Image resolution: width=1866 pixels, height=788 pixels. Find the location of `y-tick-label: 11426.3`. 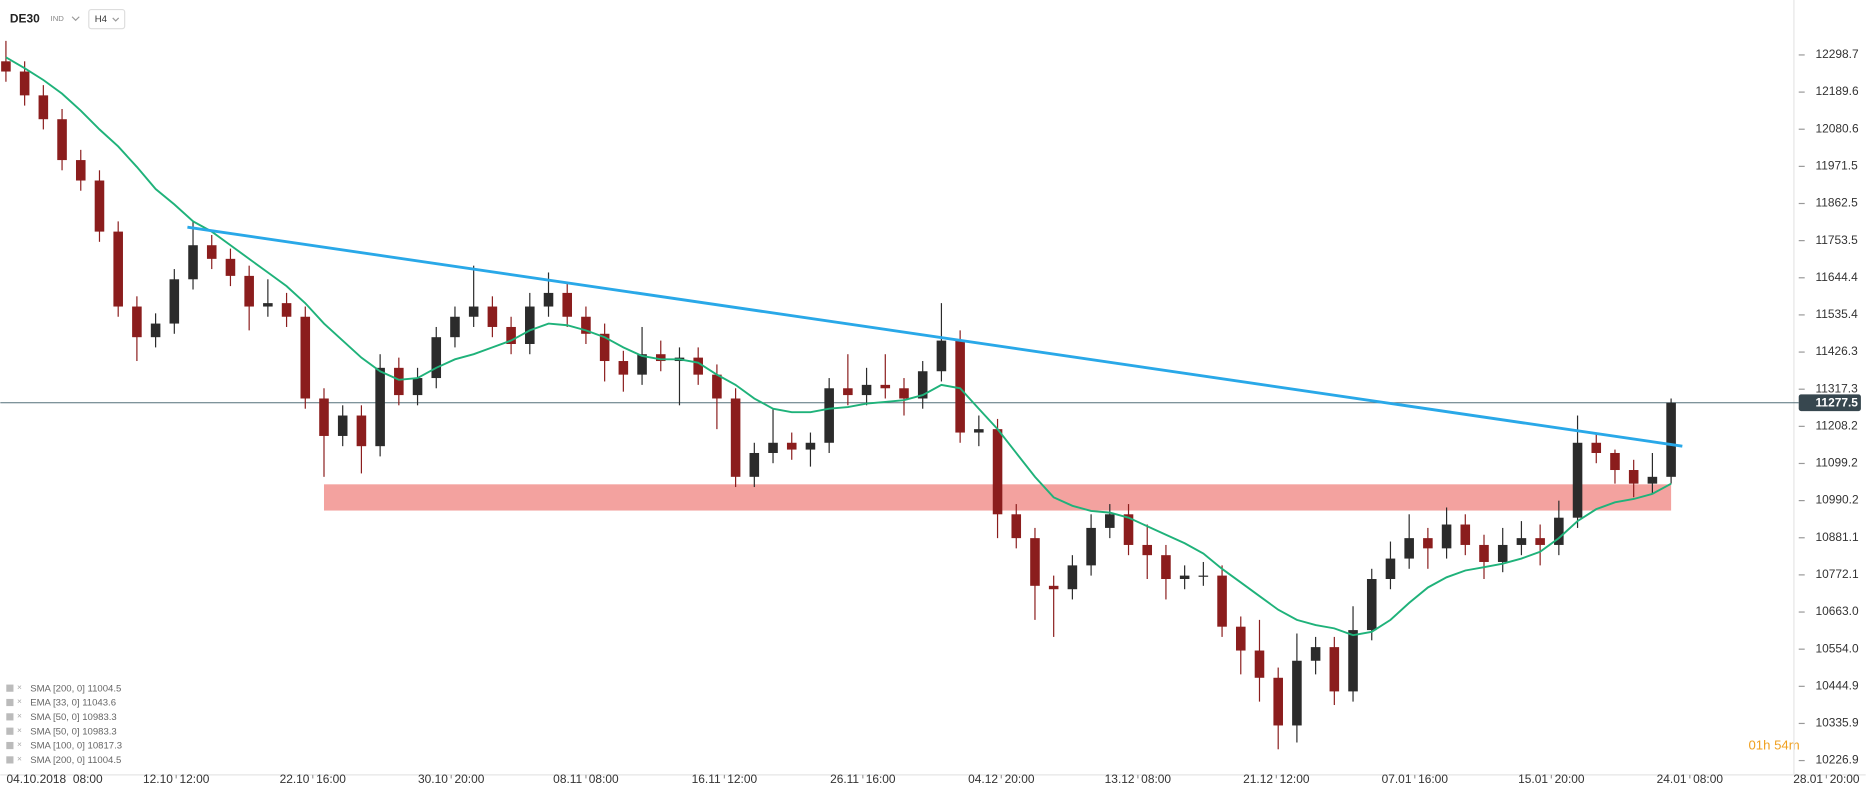

y-tick-label: 11426.3 is located at coordinates (1836, 351).